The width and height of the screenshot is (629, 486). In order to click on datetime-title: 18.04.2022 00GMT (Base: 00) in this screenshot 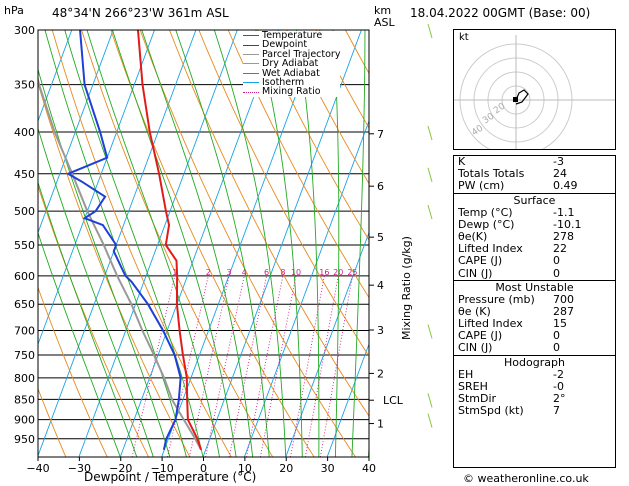, I will do `click(500, 13)`.